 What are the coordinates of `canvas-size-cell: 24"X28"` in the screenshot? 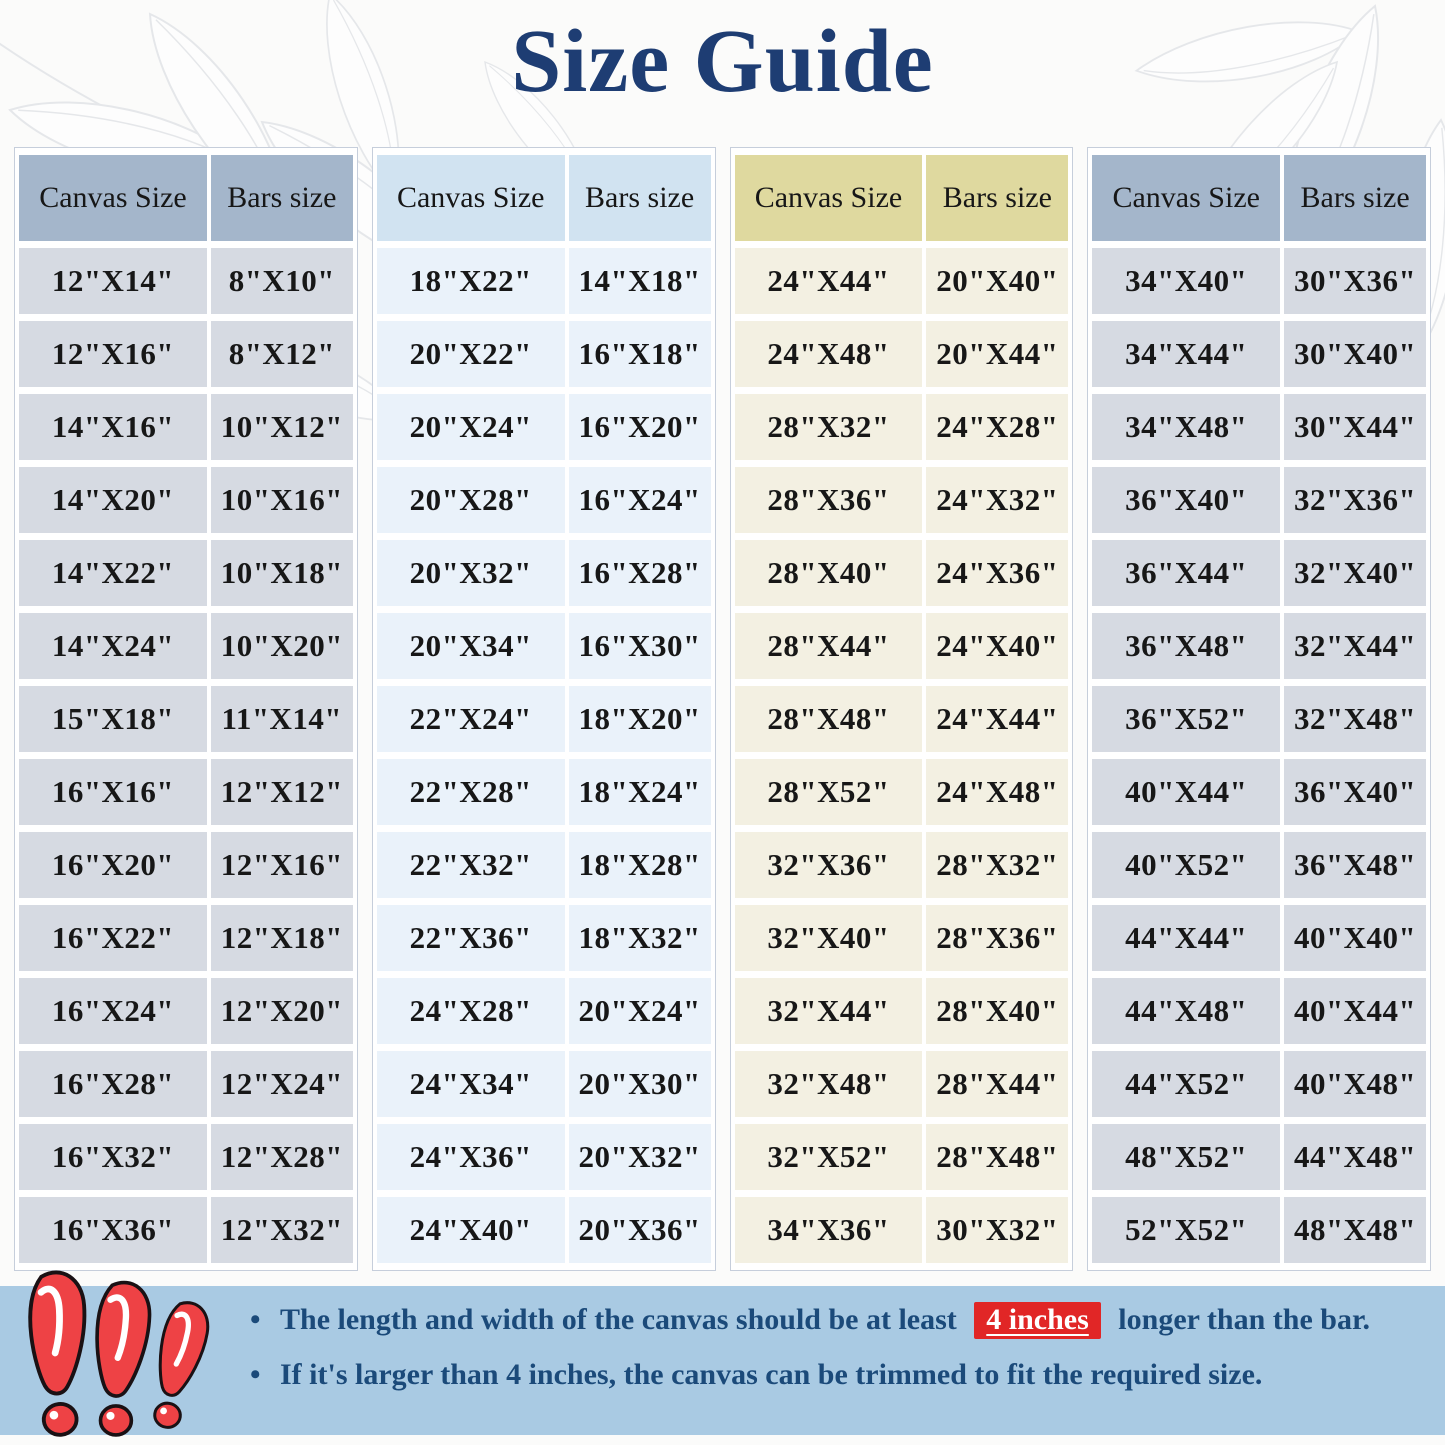 It's located at (470, 1011).